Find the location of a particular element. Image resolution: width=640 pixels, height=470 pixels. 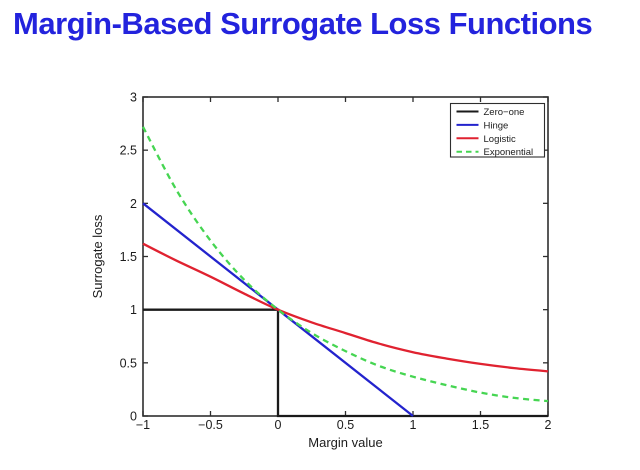

y-tick-label: 1 is located at coordinates (133, 310).